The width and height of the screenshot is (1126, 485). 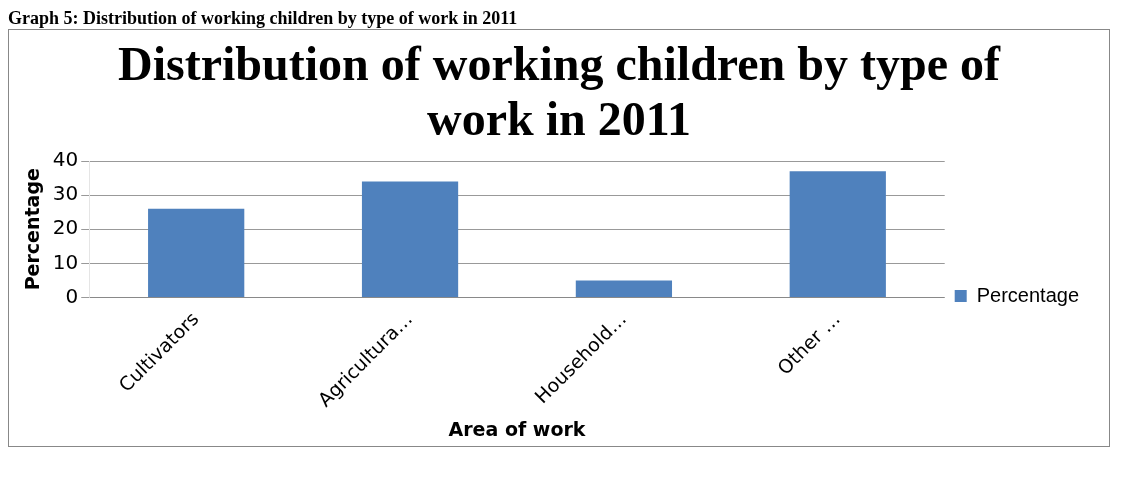 I want to click on legend-label: Percentage, so click(x=1027, y=294).